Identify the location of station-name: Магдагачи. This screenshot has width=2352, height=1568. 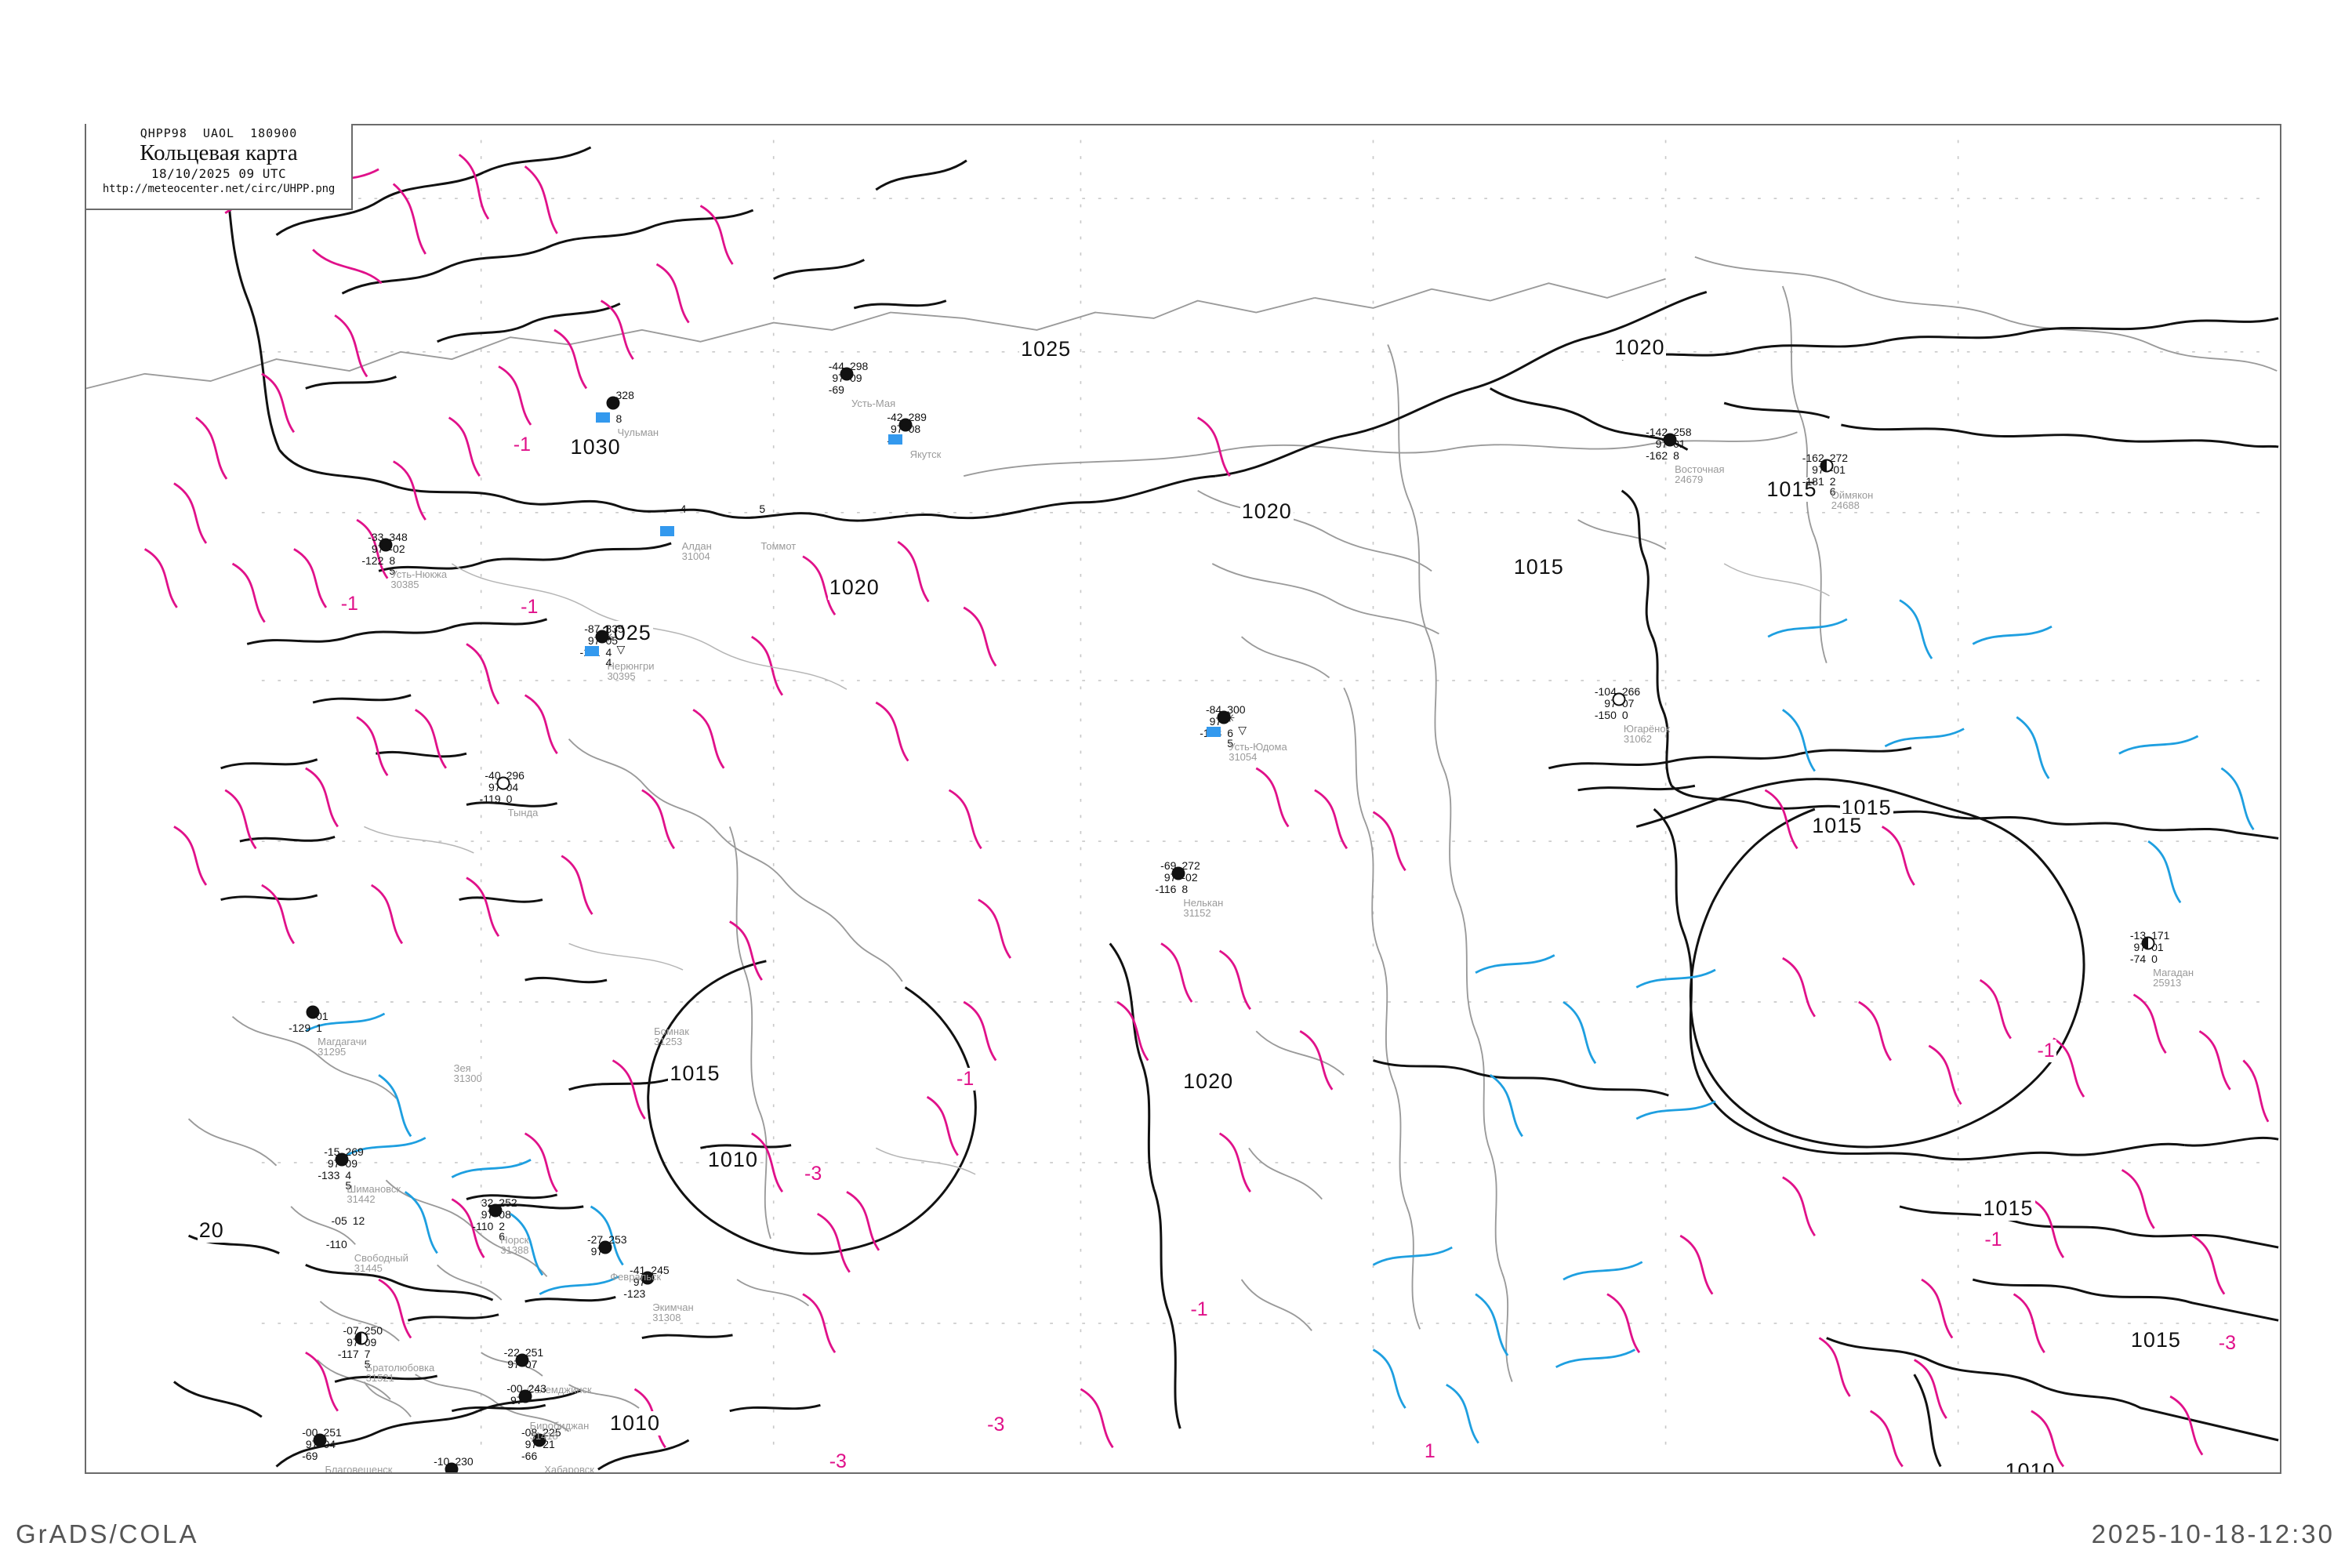
(342, 1042).